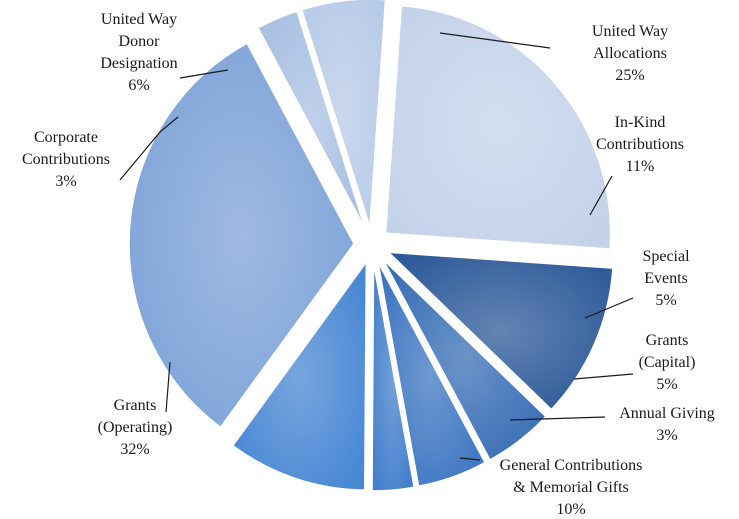  Describe the element at coordinates (640, 166) in the screenshot. I see `slice-percent-label: 11%` at that location.